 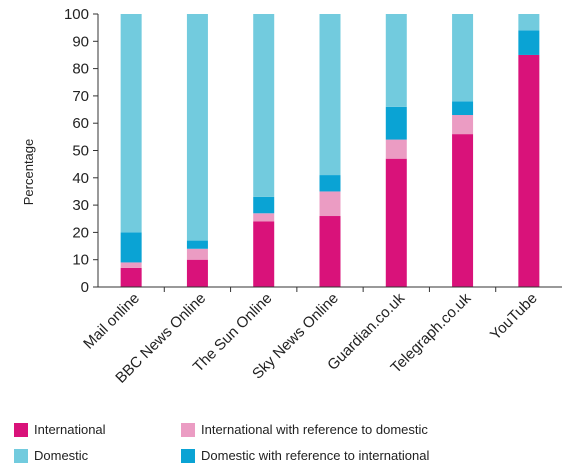 I want to click on legend-item-international: International, so click(x=60, y=429).